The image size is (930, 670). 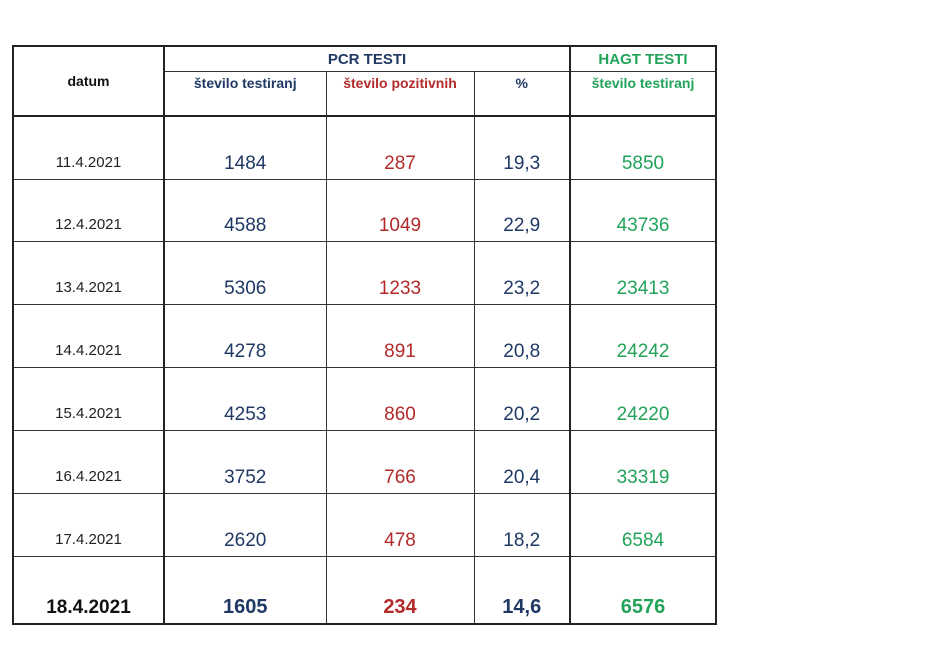 I want to click on cell-pcr-tested: 1484, so click(x=245, y=147).